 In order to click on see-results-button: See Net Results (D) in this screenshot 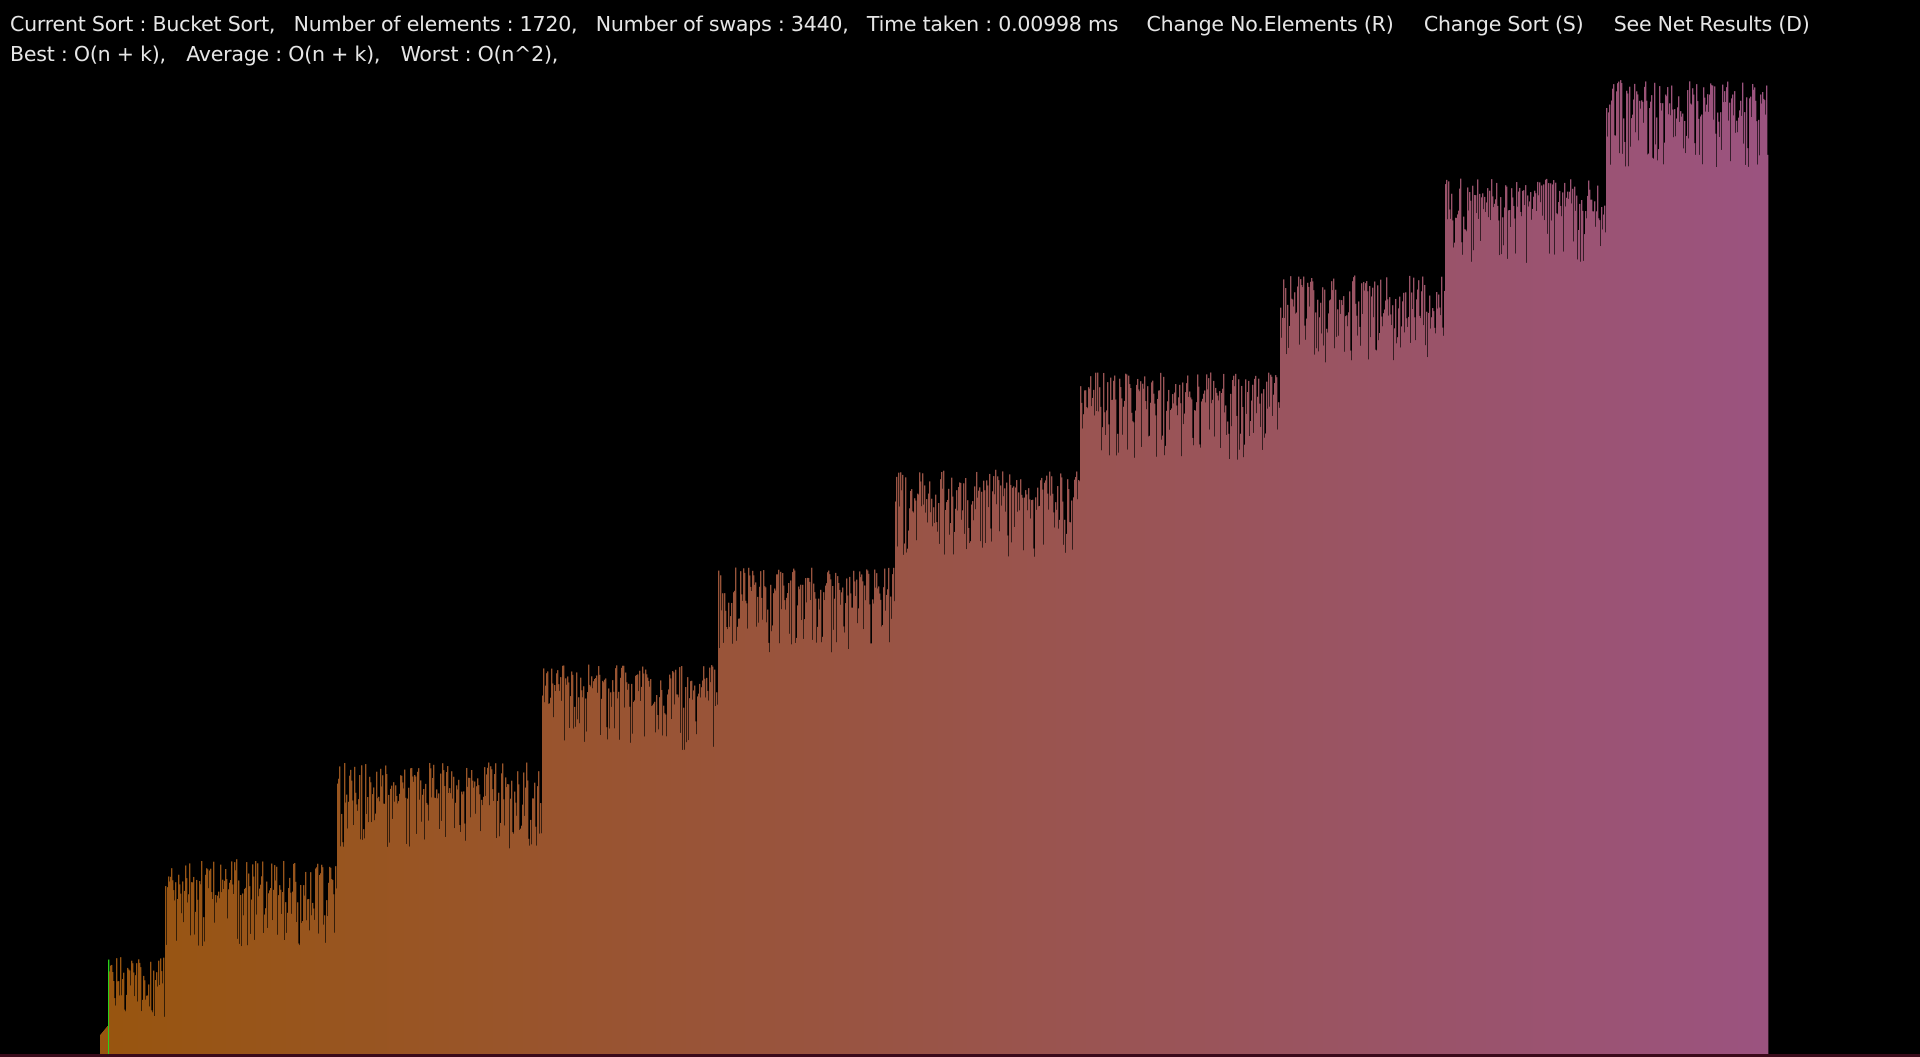, I will do `click(1711, 24)`.